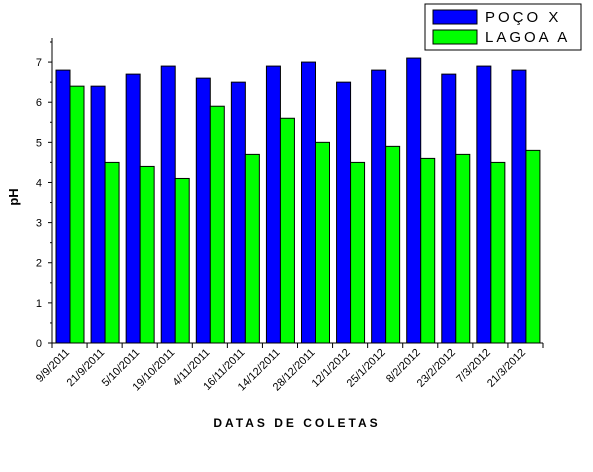 The image size is (593, 472). What do you see at coordinates (39, 344) in the screenshot?
I see `y-tick-label: 0` at bounding box center [39, 344].